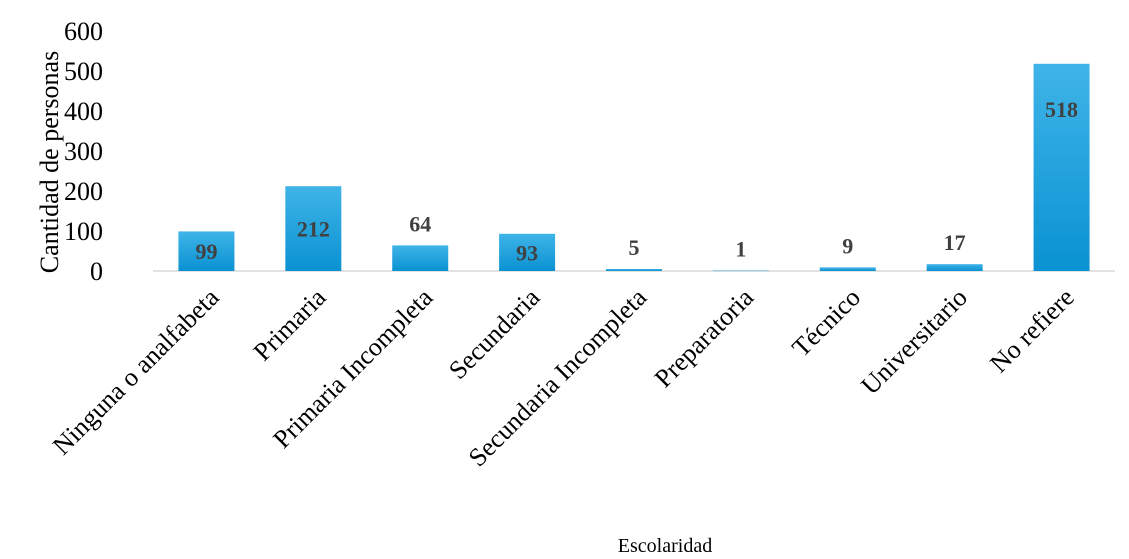 The image size is (1129, 559). Describe the element at coordinates (826, 323) in the screenshot. I see `x-tick-label: Técnico` at that location.